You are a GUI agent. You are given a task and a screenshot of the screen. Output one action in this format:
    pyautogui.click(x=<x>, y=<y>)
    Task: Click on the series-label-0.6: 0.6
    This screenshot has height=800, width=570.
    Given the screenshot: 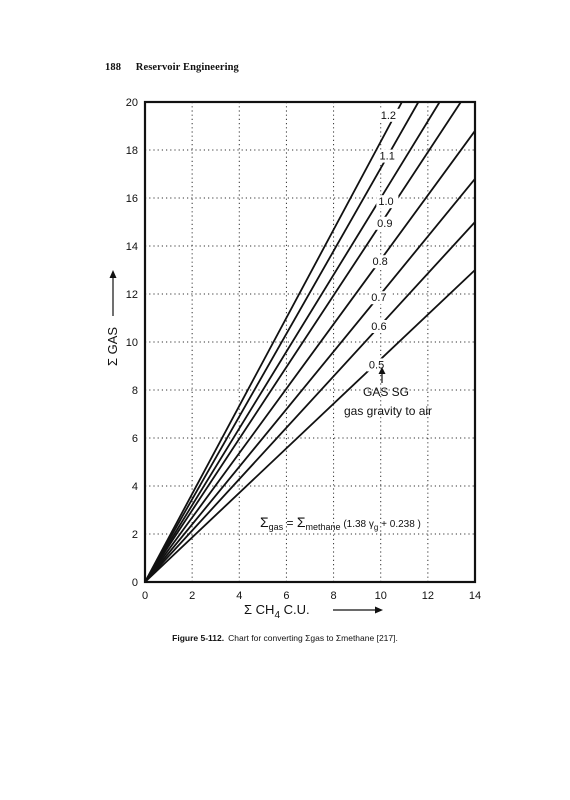 What is the action you would take?
    pyautogui.click(x=378, y=327)
    